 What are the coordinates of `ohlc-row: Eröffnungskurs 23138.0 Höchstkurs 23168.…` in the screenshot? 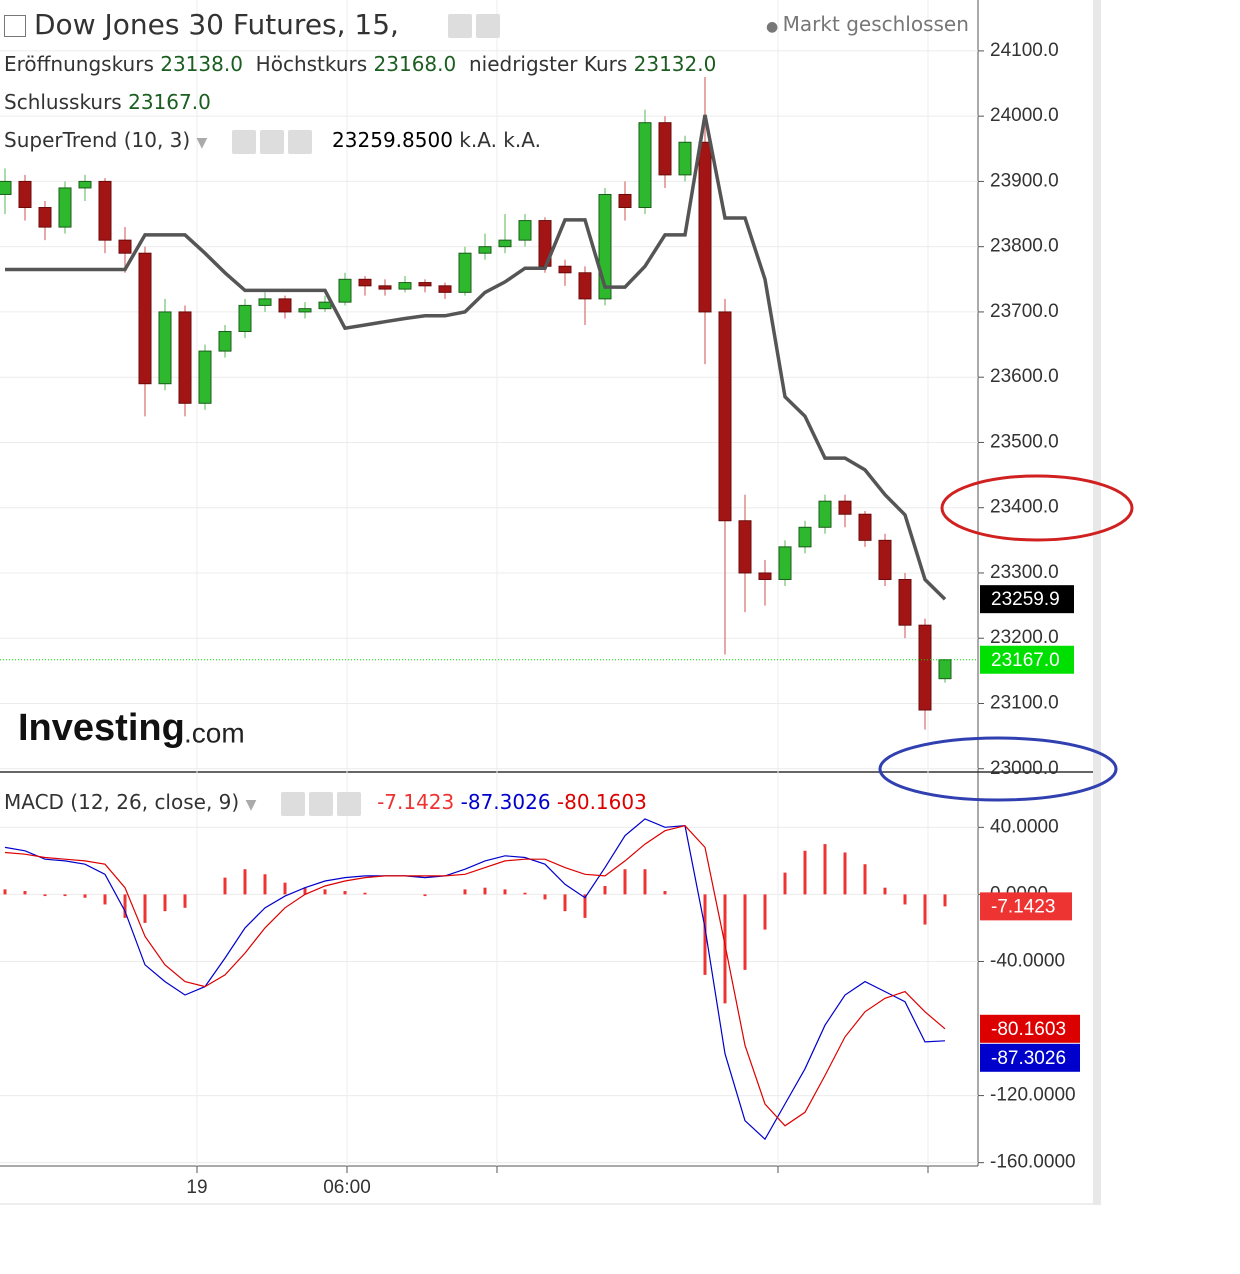 It's located at (360, 64).